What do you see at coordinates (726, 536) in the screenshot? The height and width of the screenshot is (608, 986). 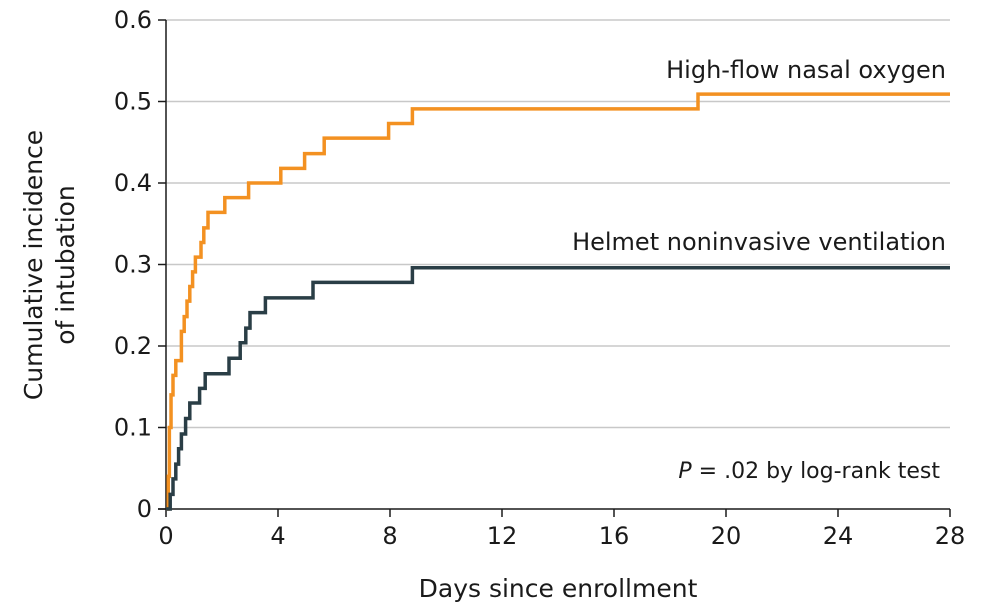 I see `x-tick-label: 20` at bounding box center [726, 536].